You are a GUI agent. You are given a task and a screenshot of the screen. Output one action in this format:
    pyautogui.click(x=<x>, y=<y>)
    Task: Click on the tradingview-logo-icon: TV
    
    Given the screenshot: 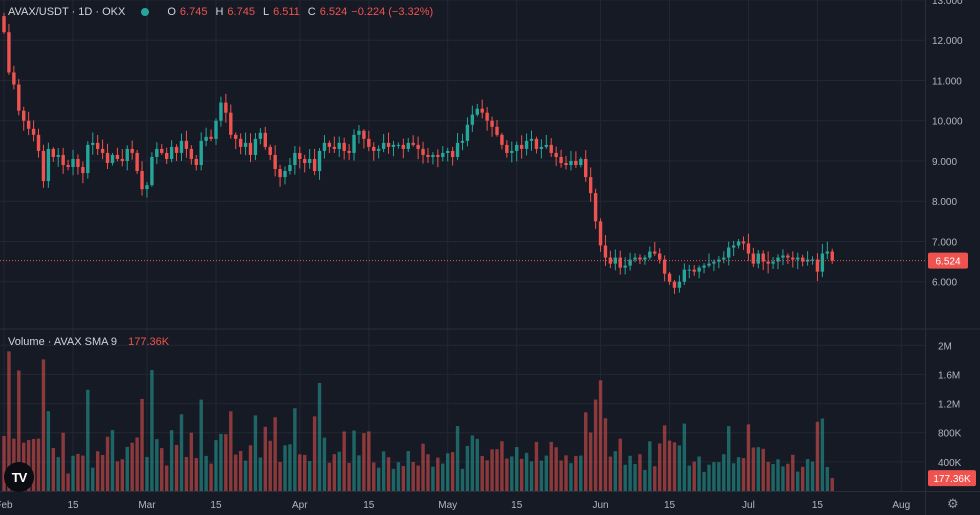 What is the action you would take?
    pyautogui.click(x=19, y=477)
    